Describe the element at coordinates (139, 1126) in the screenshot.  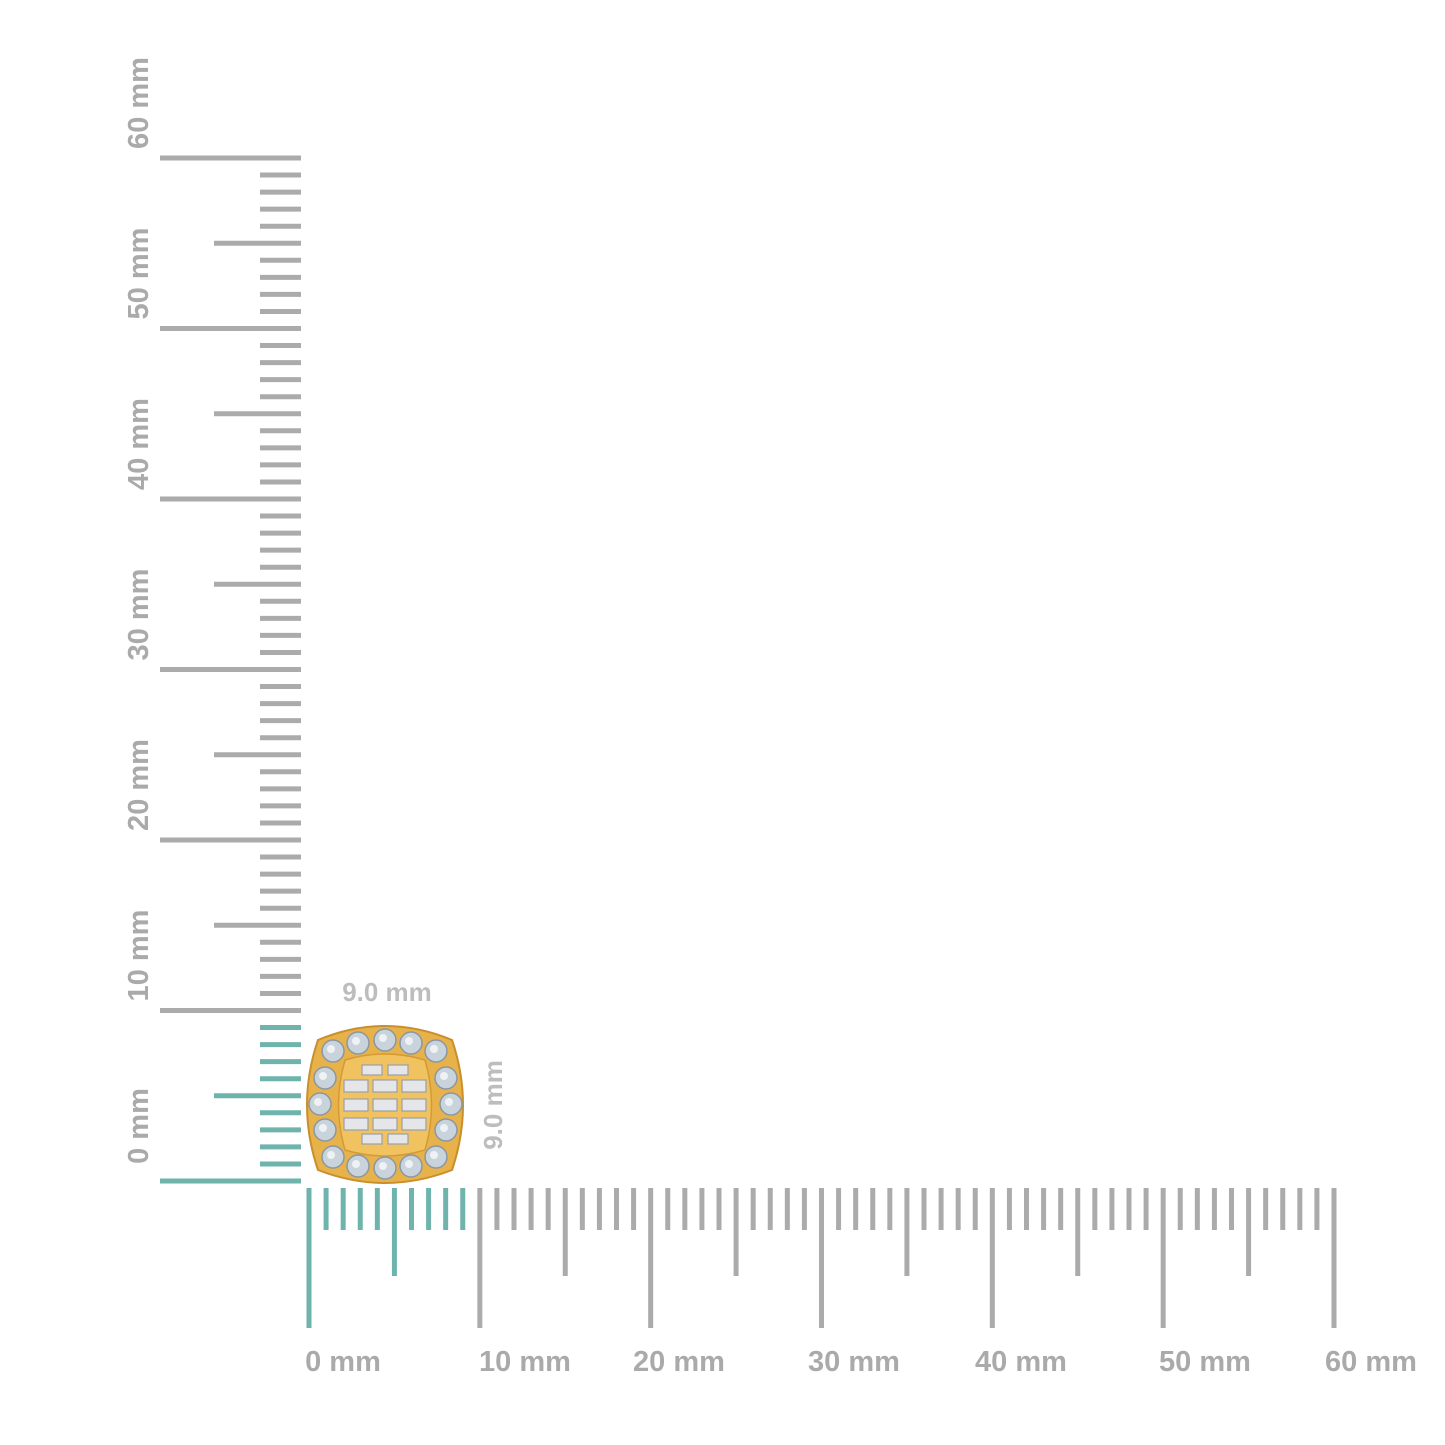
I see `vertical-label: 0 mm` at that location.